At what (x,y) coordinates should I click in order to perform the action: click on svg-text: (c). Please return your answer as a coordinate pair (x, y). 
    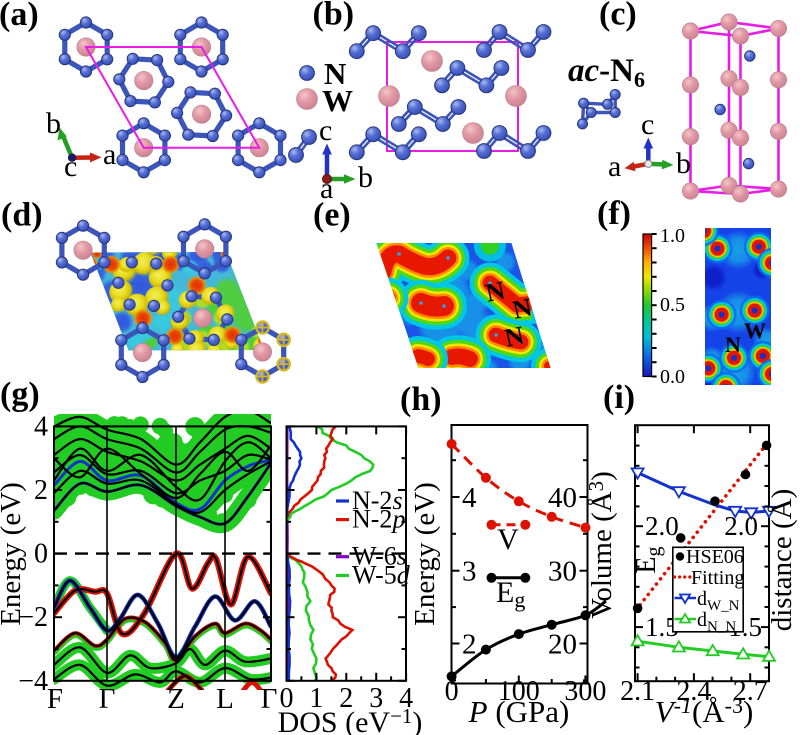
    Looking at the image, I should click on (618, 16).